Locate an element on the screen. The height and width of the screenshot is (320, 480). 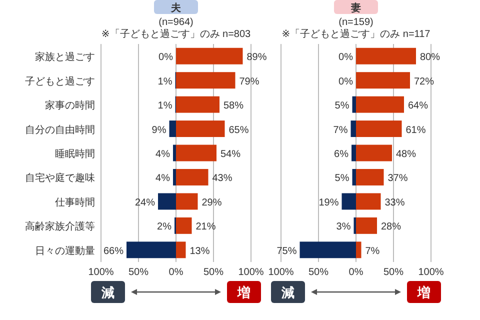
data-label: 65% is located at coordinates (238, 130).